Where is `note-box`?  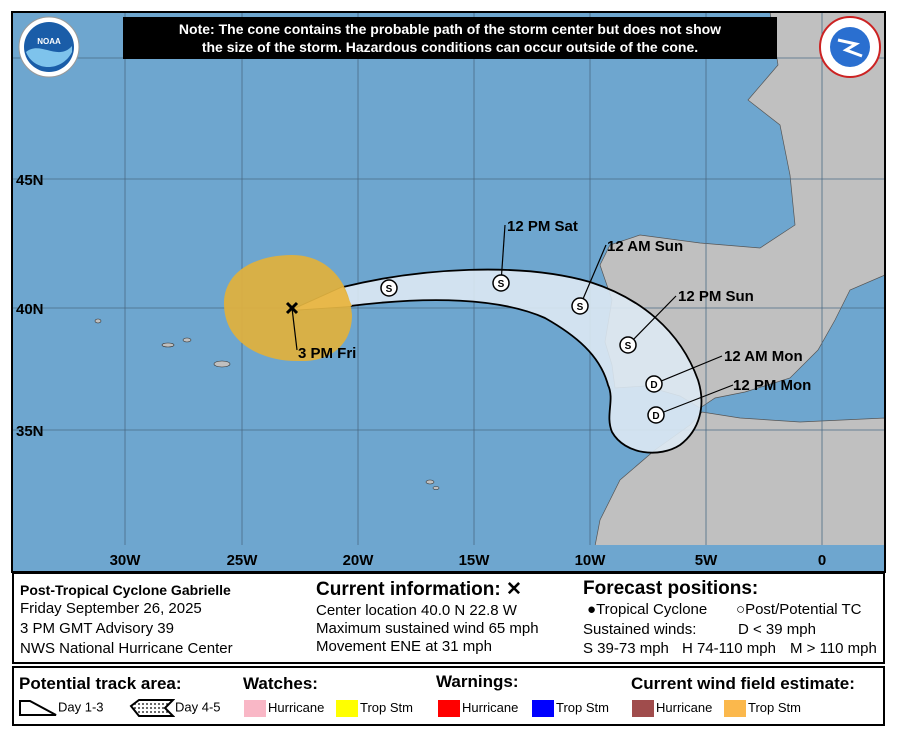
note-box is located at coordinates (450, 38).